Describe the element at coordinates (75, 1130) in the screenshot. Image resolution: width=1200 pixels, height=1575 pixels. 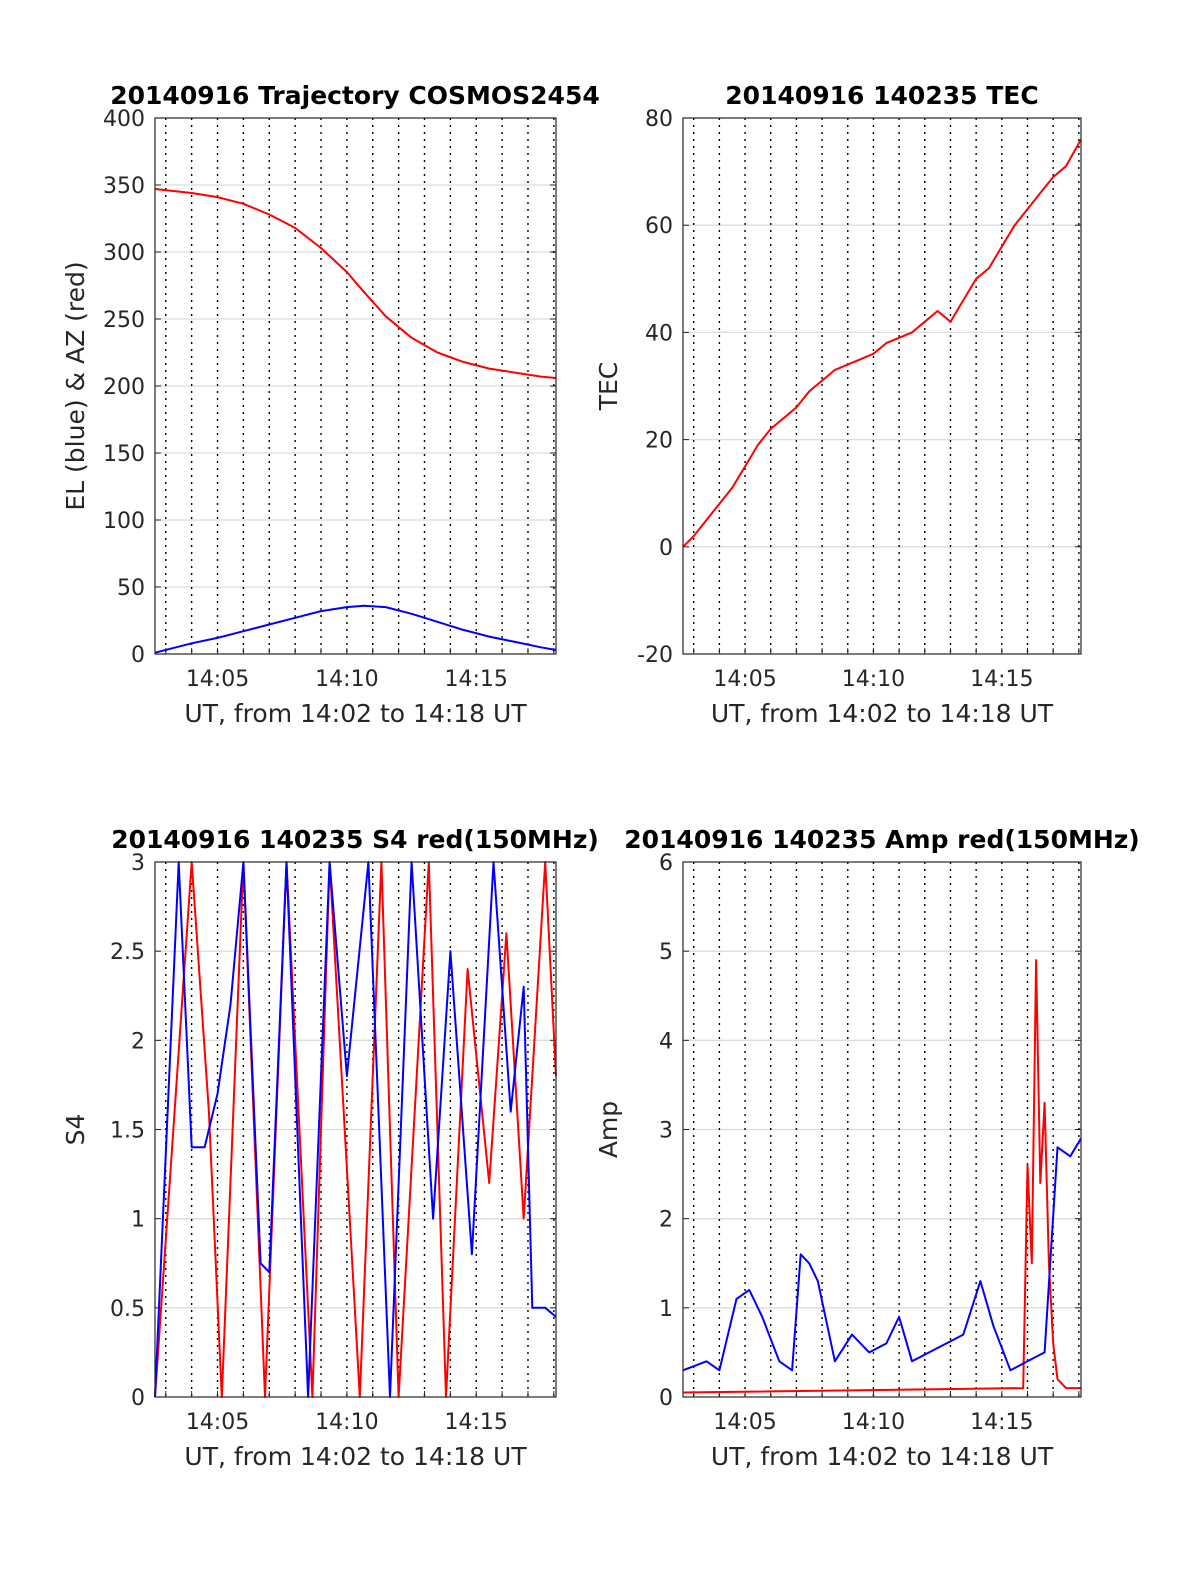
I see `y-axis-label: S4` at that location.